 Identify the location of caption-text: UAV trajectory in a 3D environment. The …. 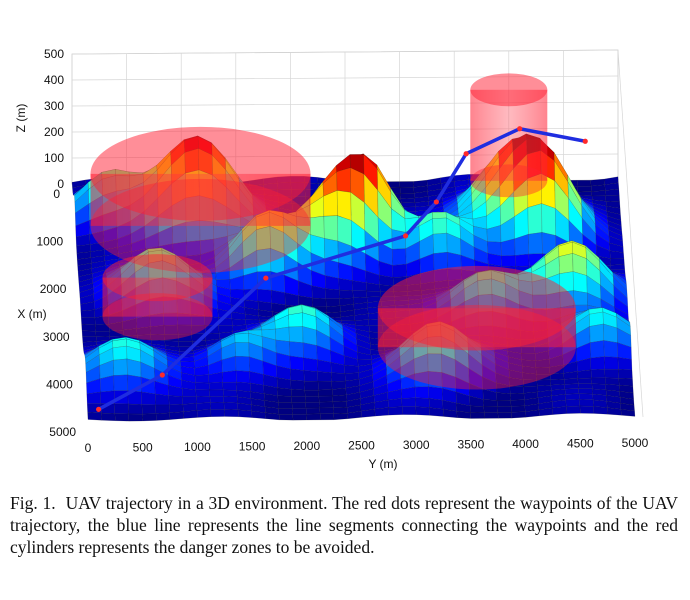
(344, 525).